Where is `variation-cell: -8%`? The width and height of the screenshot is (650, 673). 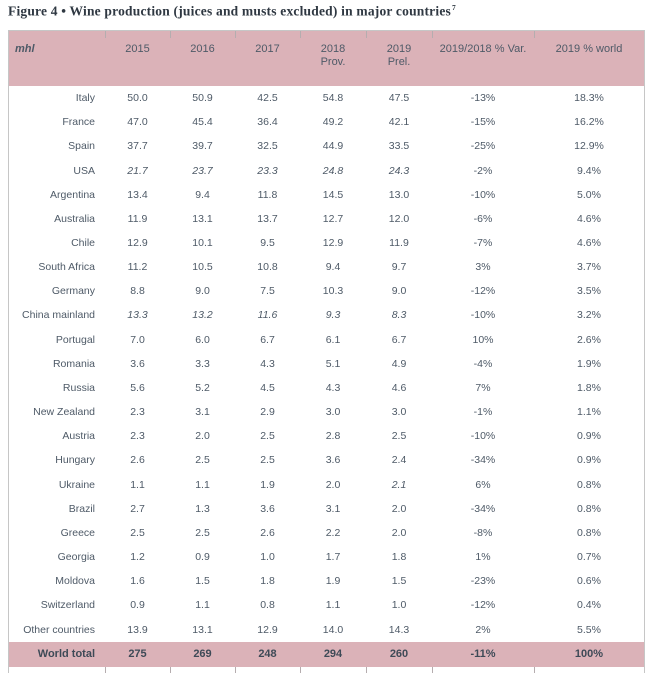 variation-cell: -8% is located at coordinates (483, 532).